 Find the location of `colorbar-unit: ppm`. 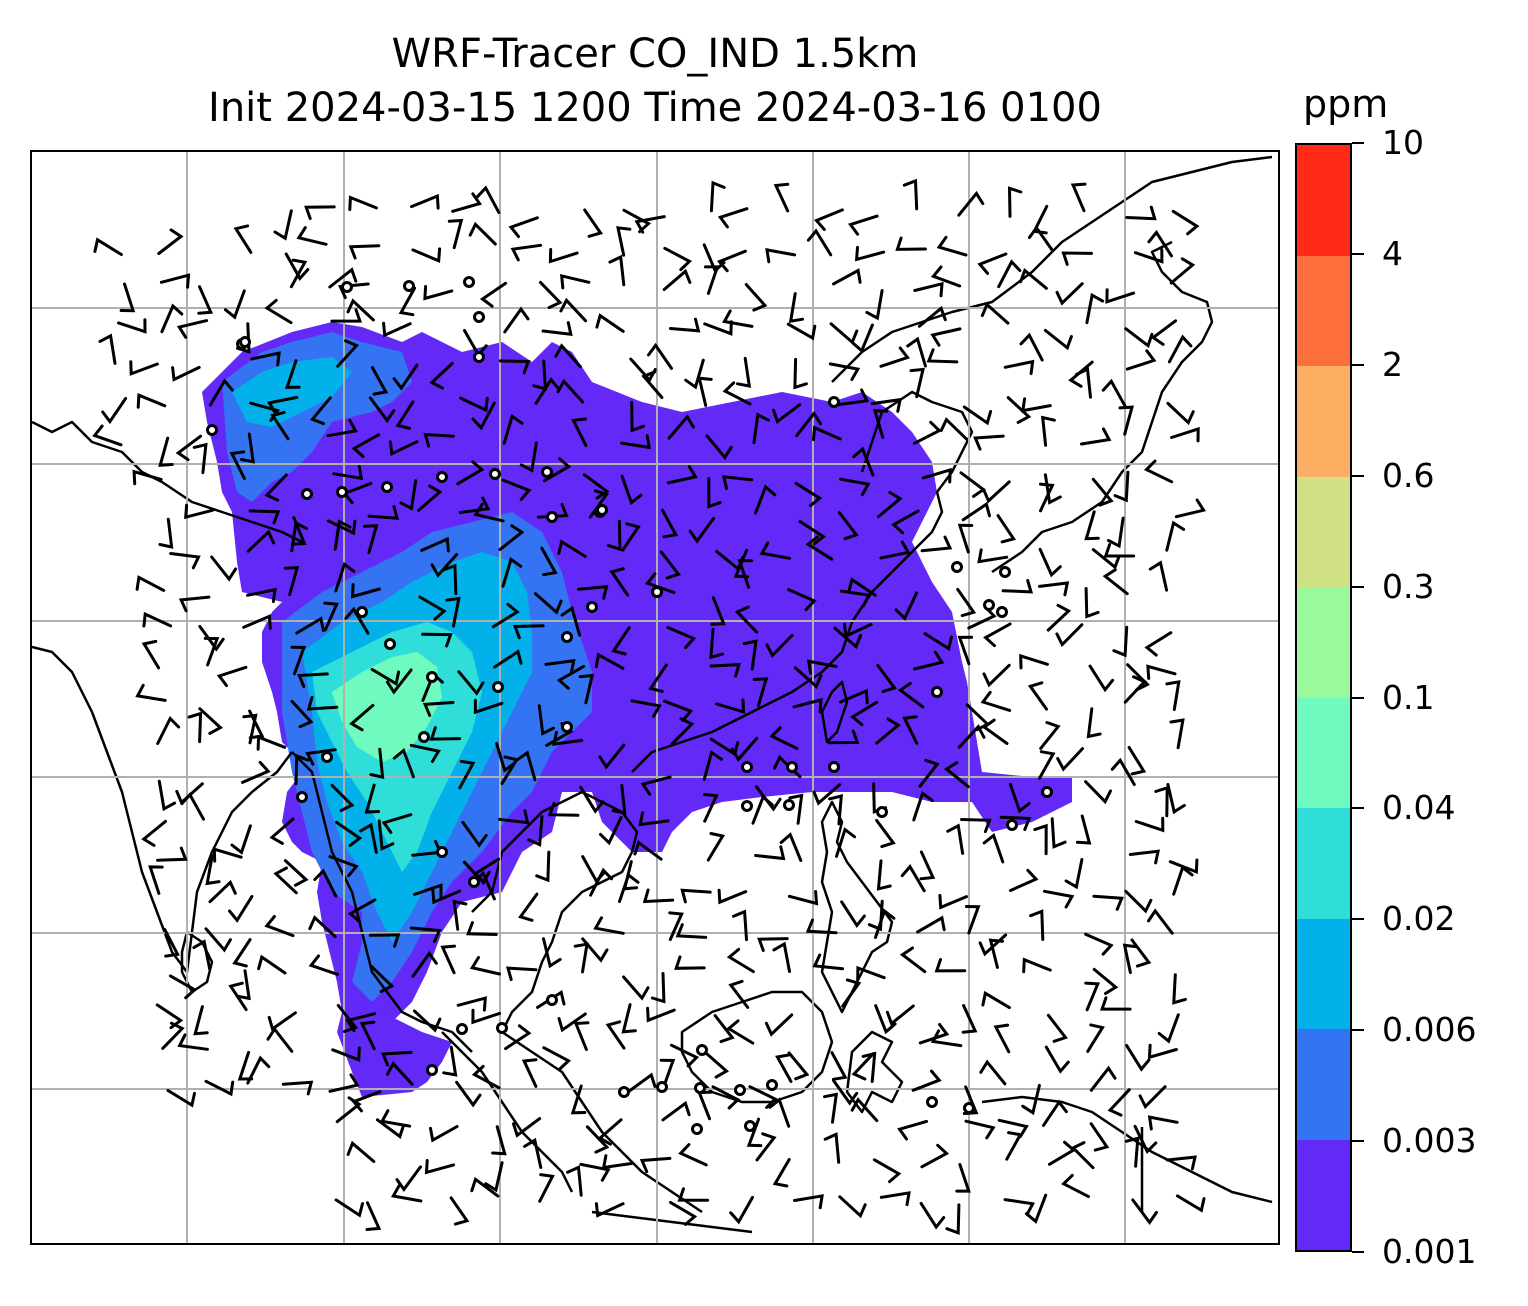

colorbar-unit: ppm is located at coordinates (1346, 104).